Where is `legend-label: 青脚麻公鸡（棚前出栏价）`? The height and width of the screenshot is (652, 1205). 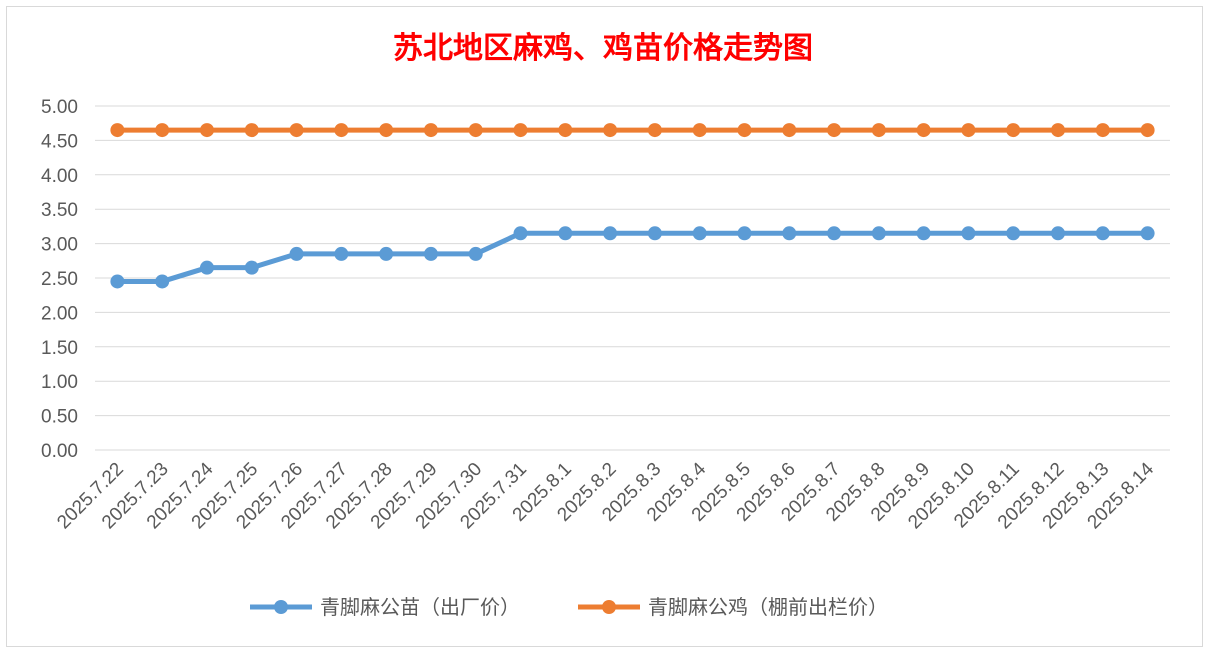
legend-label: 青脚麻公鸡（棚前出栏价） is located at coordinates (768, 607).